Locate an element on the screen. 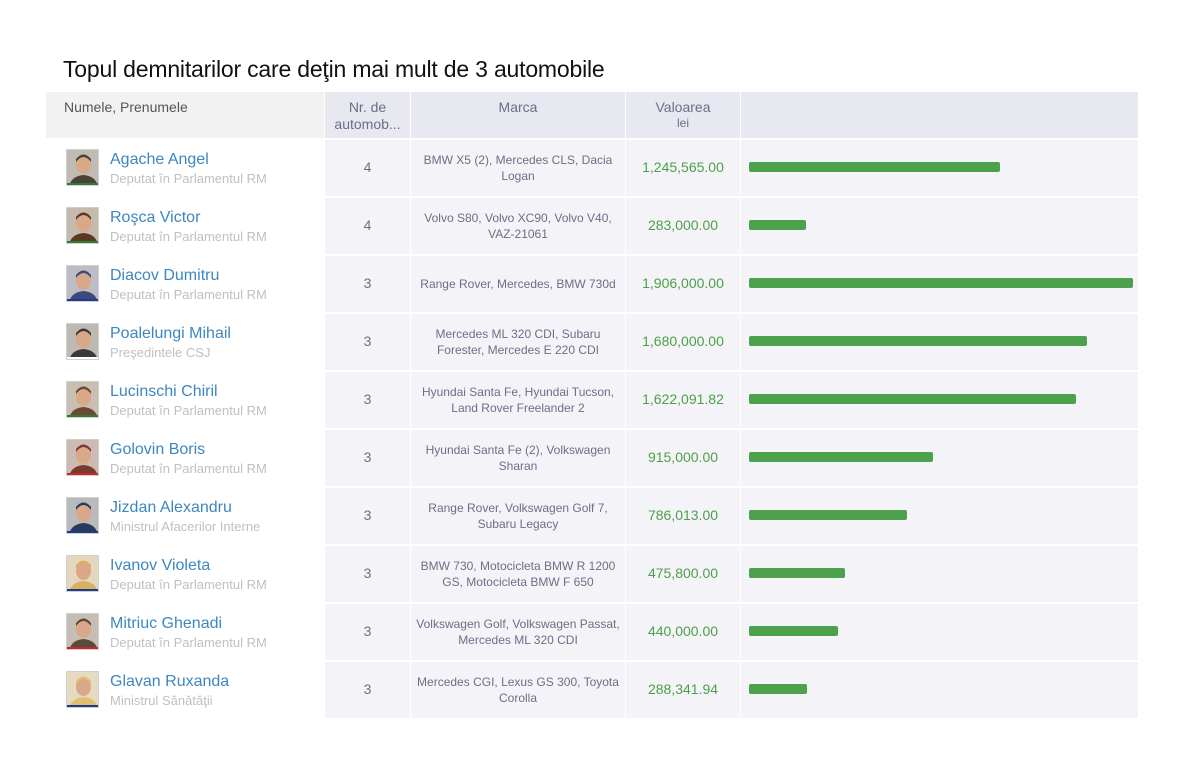 The height and width of the screenshot is (770, 1179). cell-valoarea: 288,341.94 is located at coordinates (682, 690).